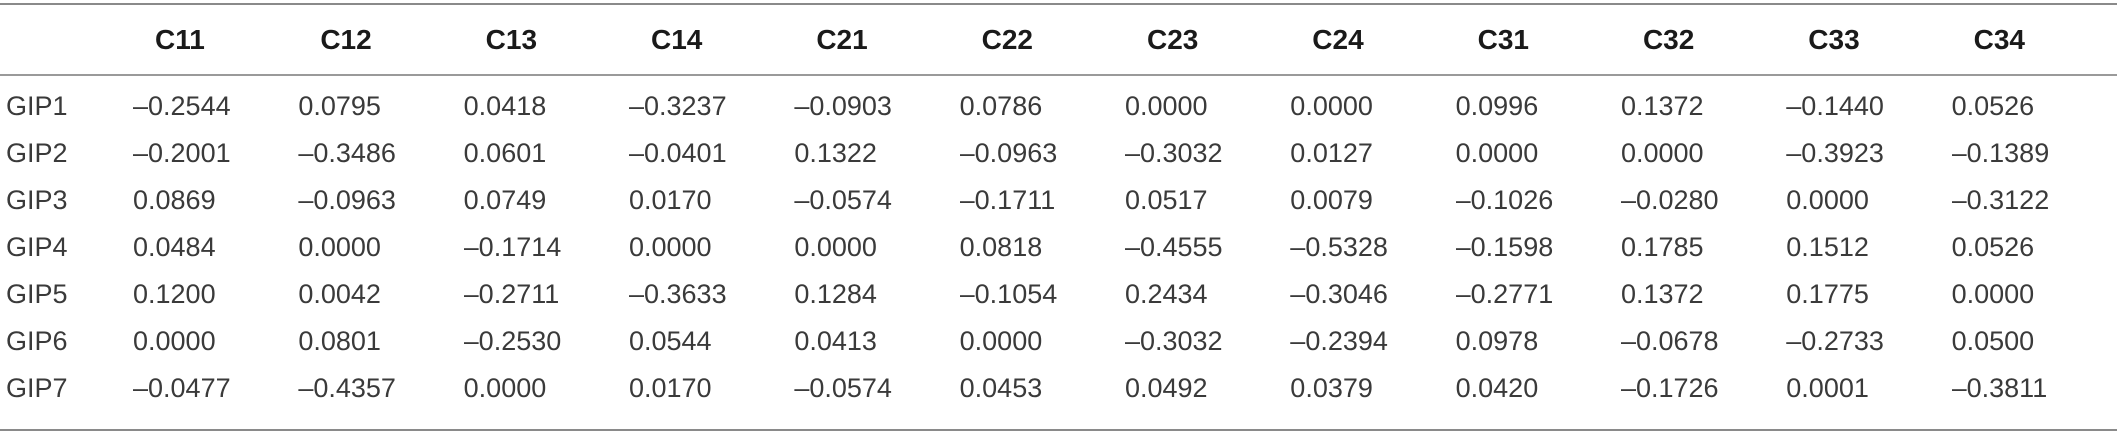 The image size is (2117, 438). Describe the element at coordinates (1662, 294) in the screenshot. I see `table-cell: 0.1372` at that location.